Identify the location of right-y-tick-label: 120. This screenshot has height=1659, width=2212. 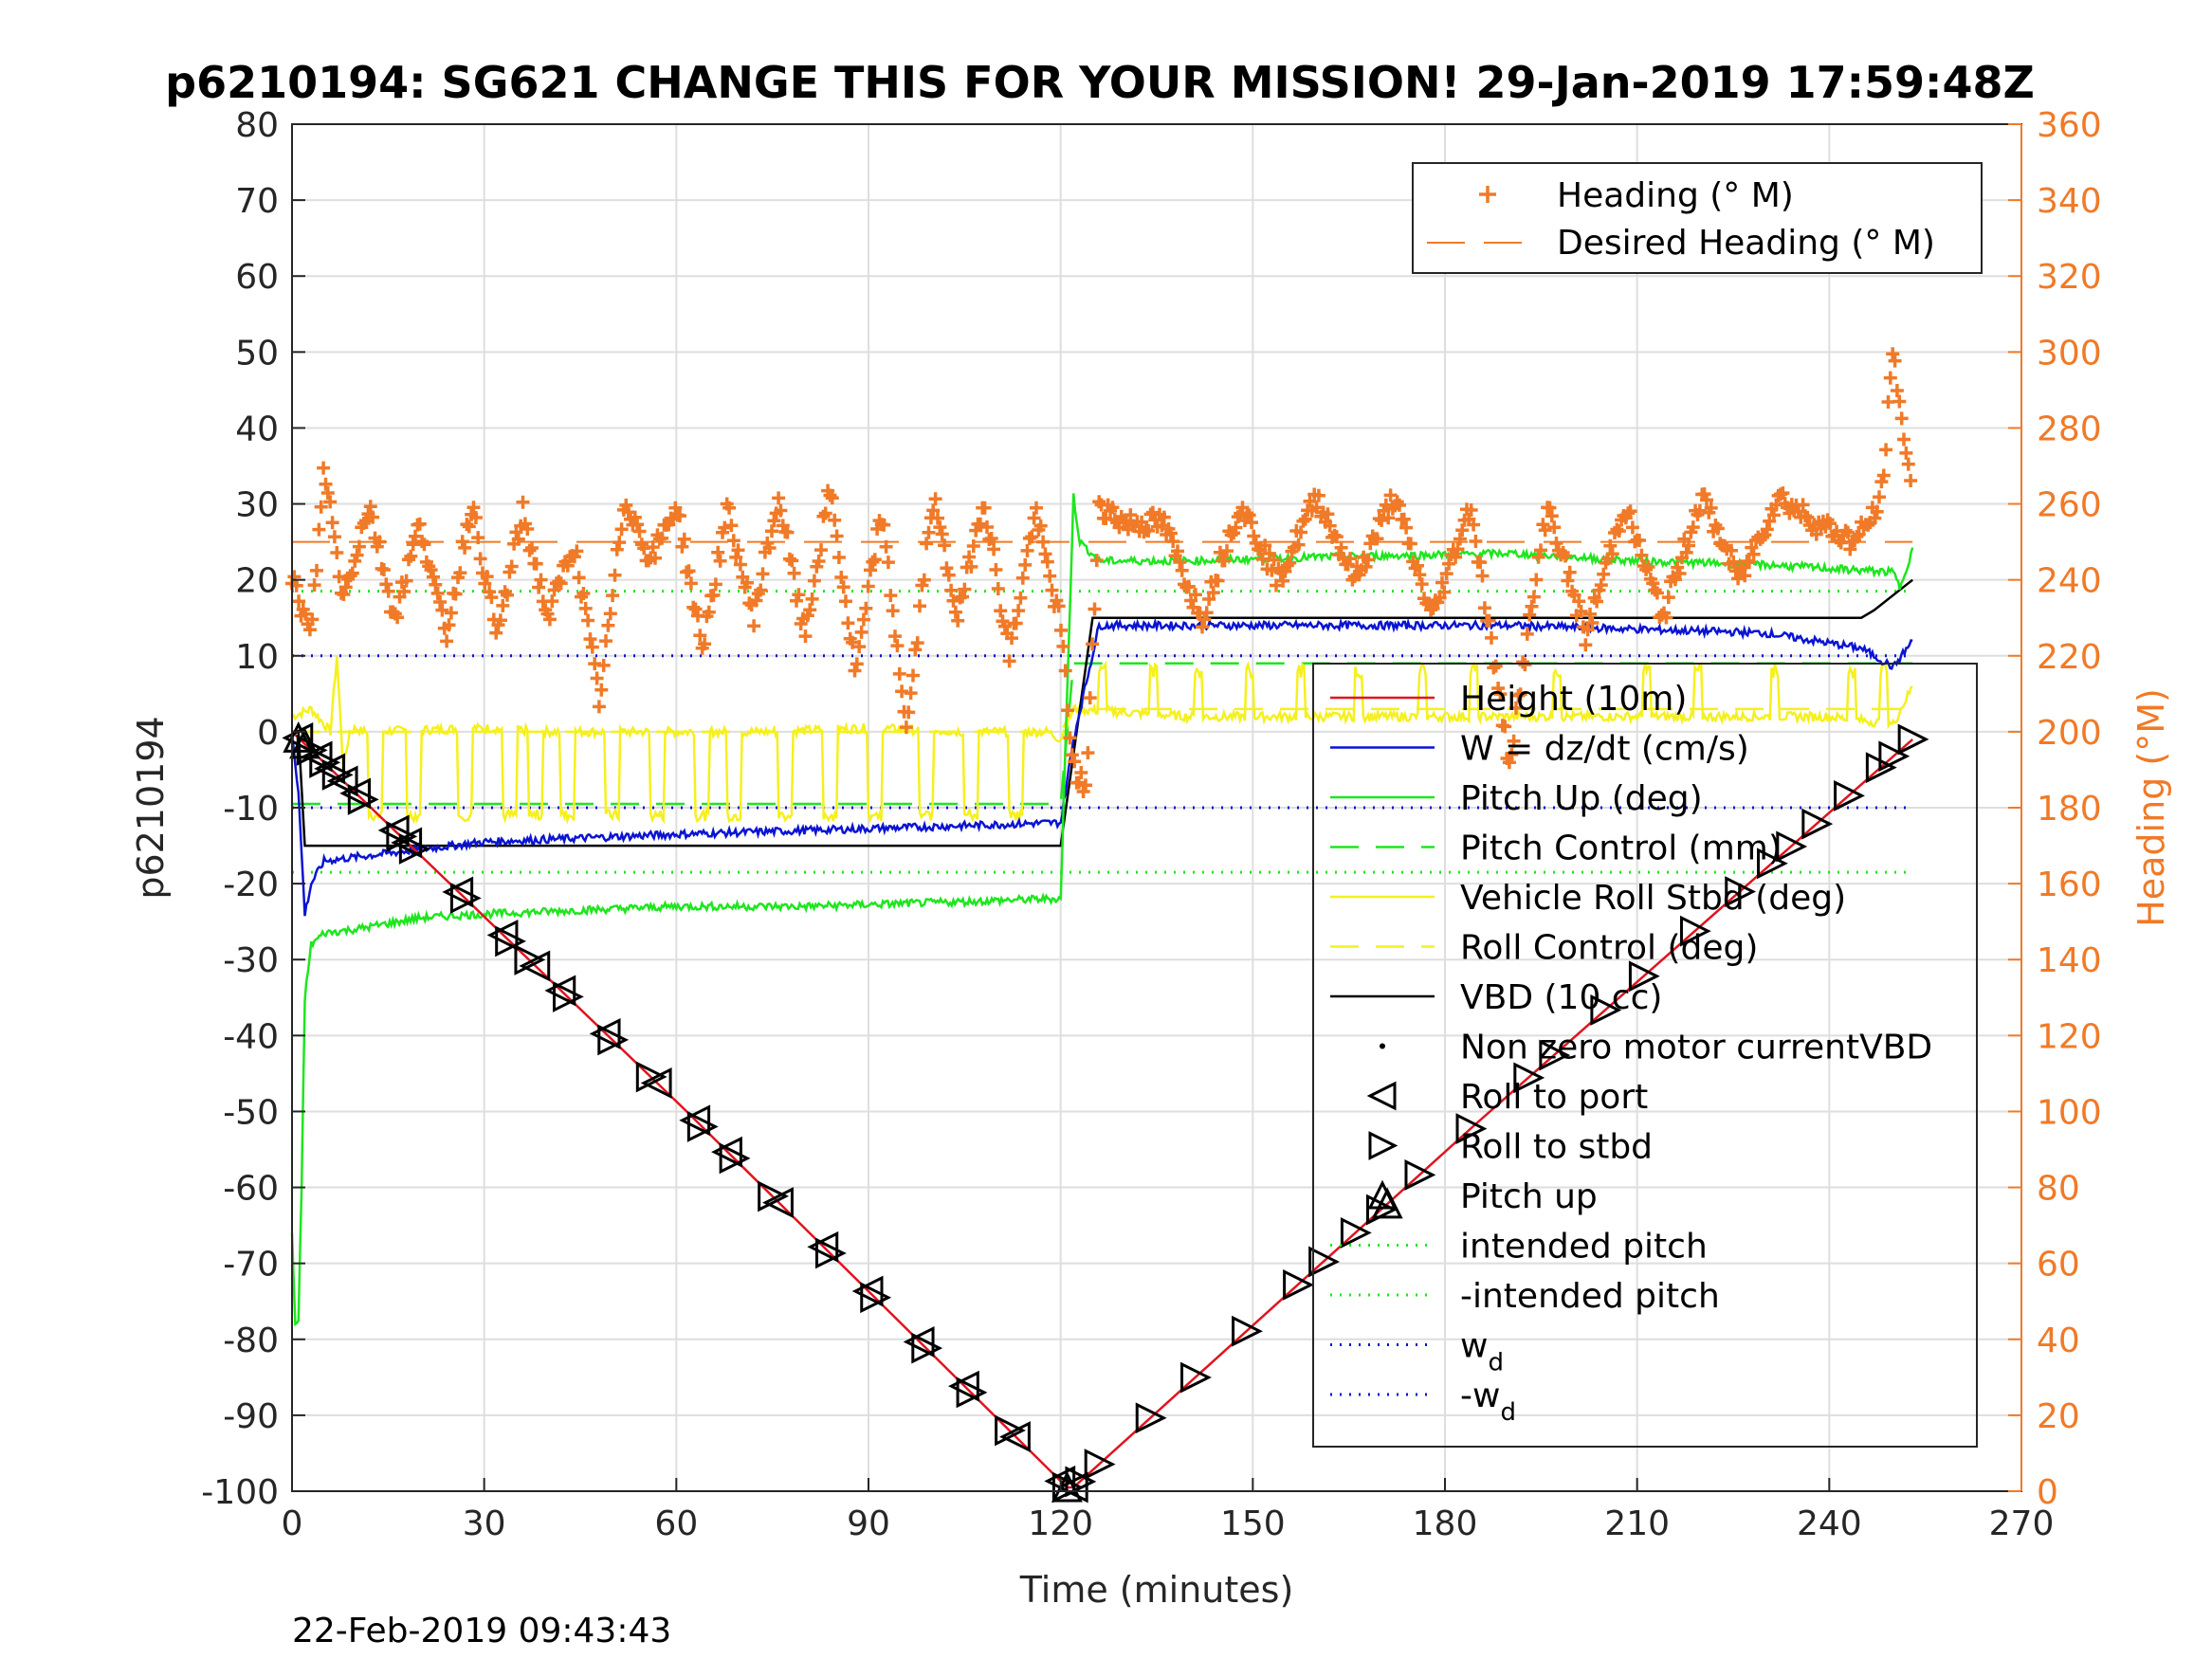
(2069, 1036).